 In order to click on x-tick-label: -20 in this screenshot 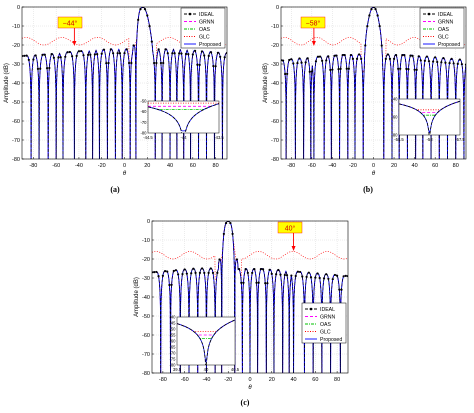, I will do `click(353, 166)`.